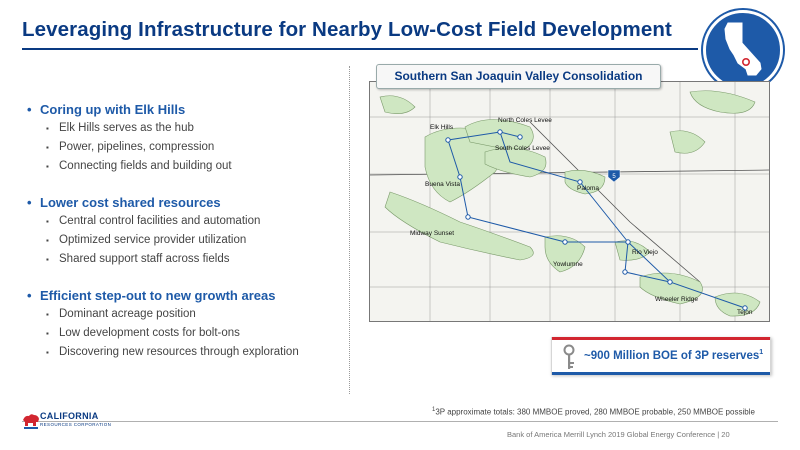  Describe the element at coordinates (187, 147) in the screenshot. I see `bullet-item: Power, pipelines, compression` at that location.